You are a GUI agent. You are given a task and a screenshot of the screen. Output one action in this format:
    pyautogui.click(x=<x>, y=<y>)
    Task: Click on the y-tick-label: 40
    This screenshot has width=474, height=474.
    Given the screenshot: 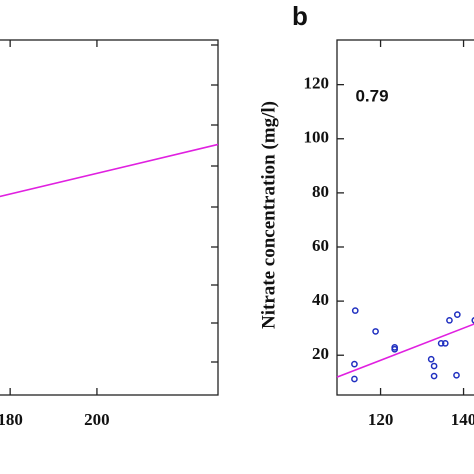 What is the action you would take?
    pyautogui.click(x=320, y=299)
    